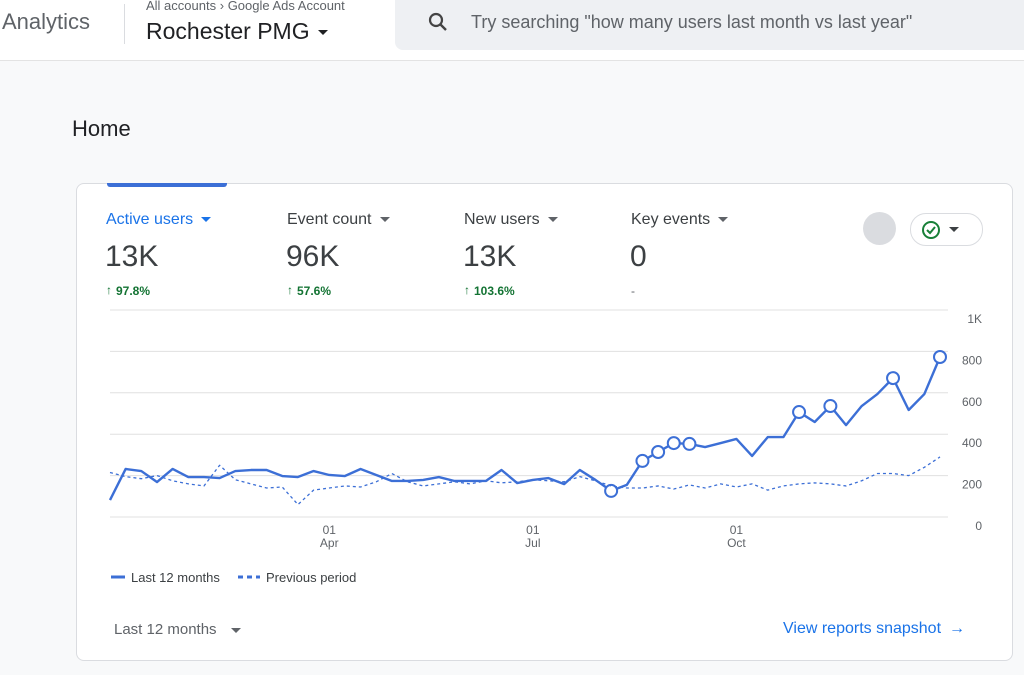 The height and width of the screenshot is (675, 1024). I want to click on metric-name: Key events, so click(671, 219).